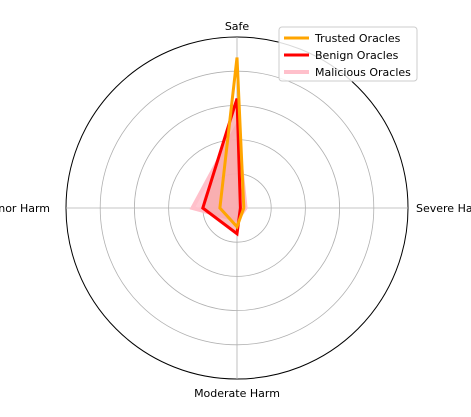 This screenshot has width=471, height=417. I want to click on legend-frame, so click(348, 54).